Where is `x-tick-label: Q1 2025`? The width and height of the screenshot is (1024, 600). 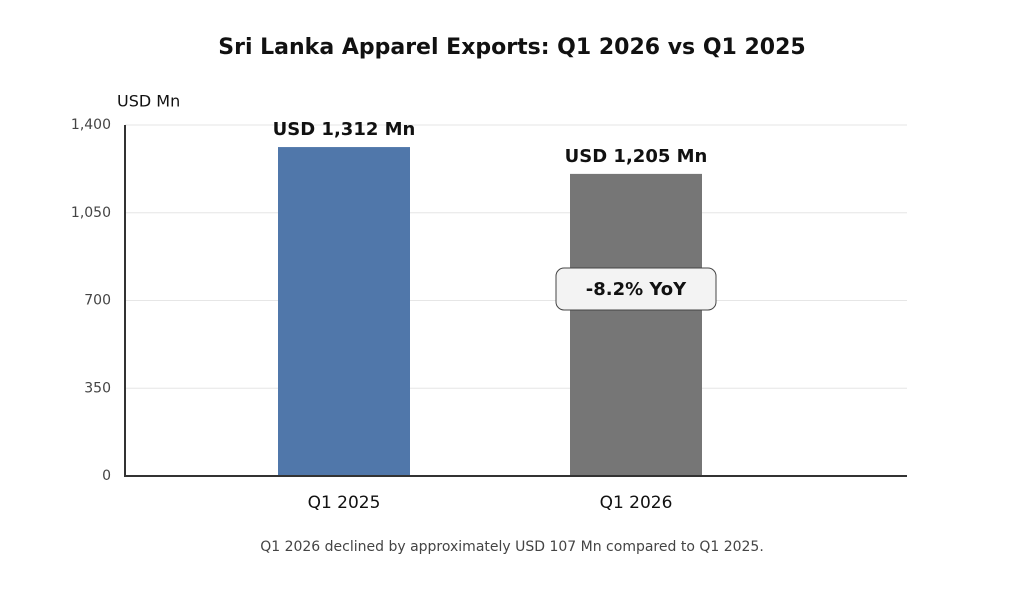
x-tick-label: Q1 2025 is located at coordinates (344, 503).